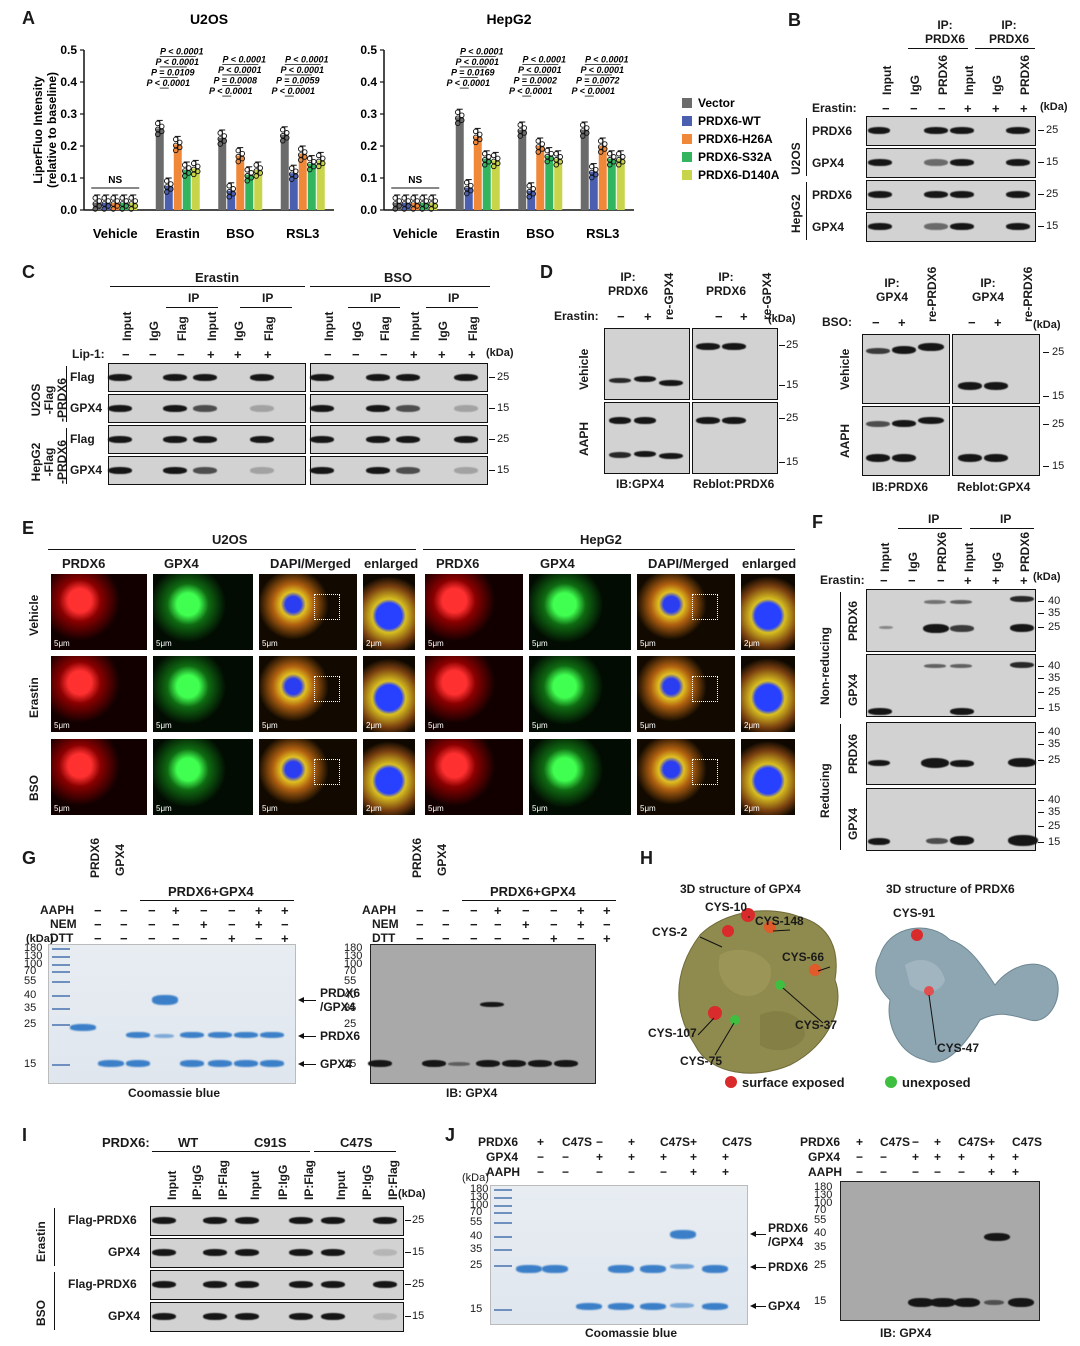 The width and height of the screenshot is (1080, 1346). I want to click on d2-re-right: re-PRDX6, so click(1028, 294).